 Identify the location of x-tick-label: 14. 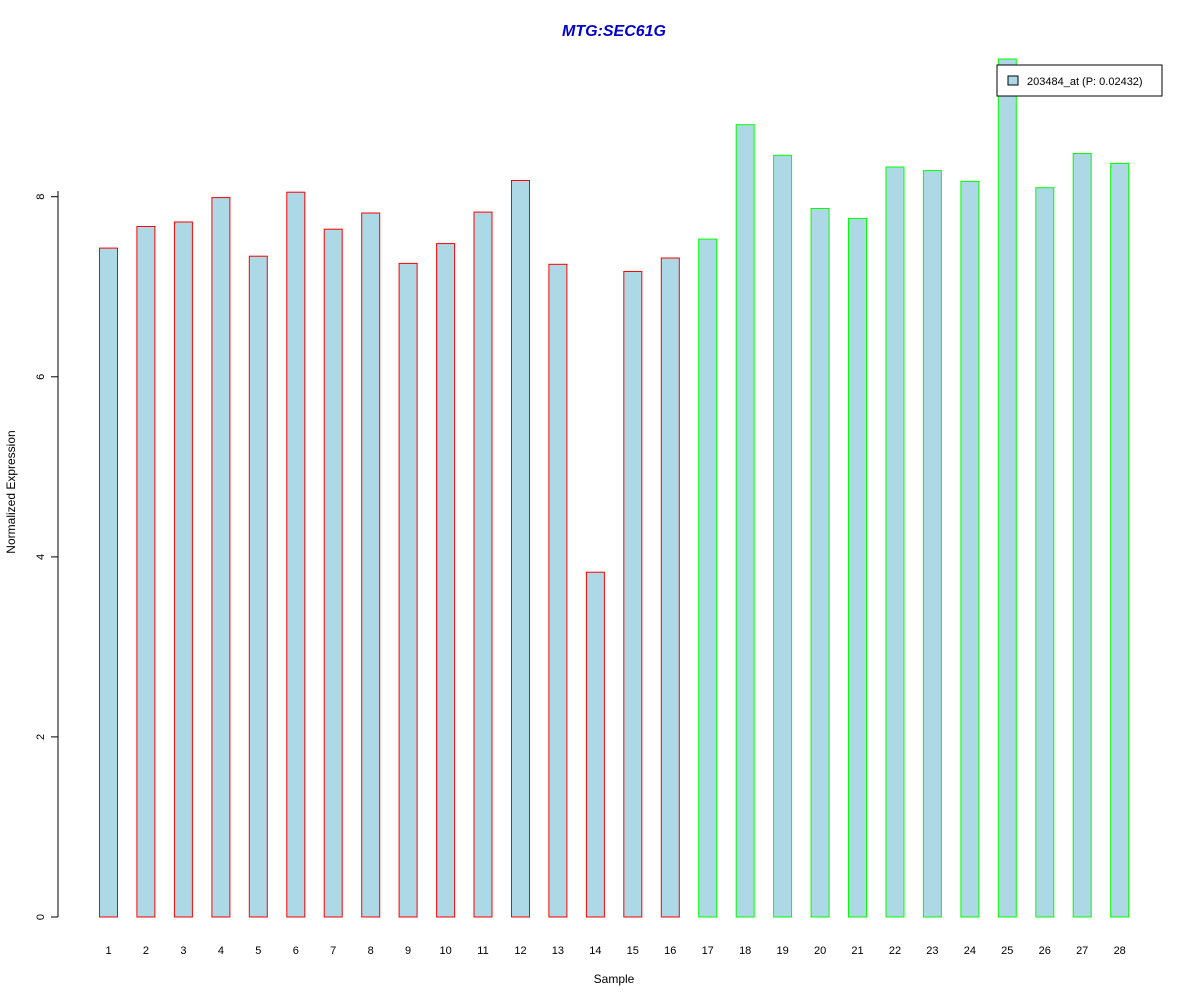
(595, 951).